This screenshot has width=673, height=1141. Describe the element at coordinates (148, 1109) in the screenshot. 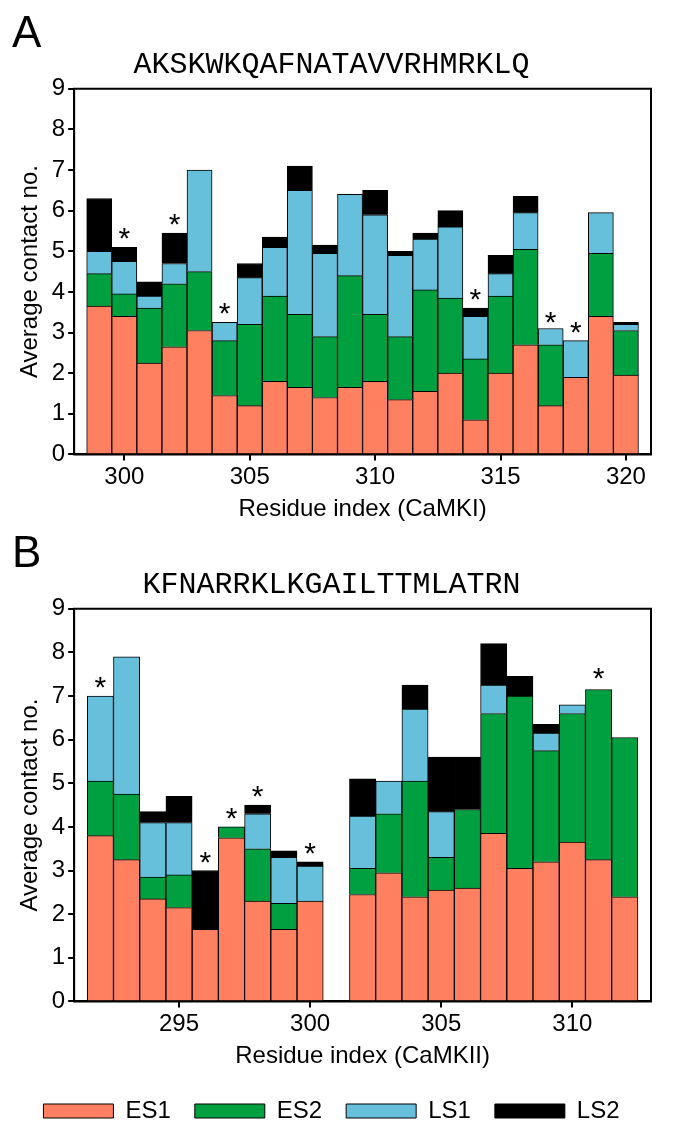

I see `legend-label: ES1` at that location.